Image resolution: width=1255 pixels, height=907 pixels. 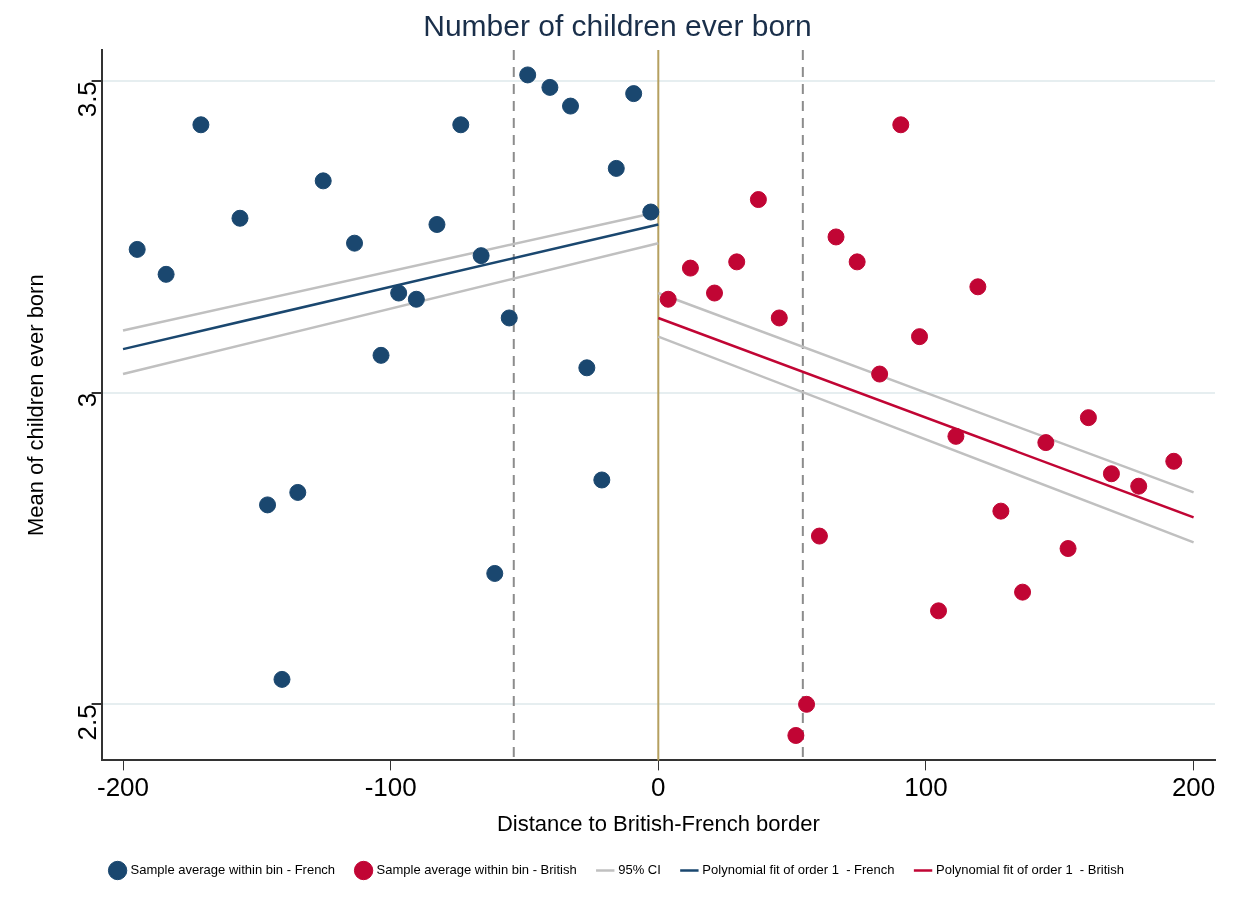 I want to click on y-tick-label: 3, so click(x=86, y=400).